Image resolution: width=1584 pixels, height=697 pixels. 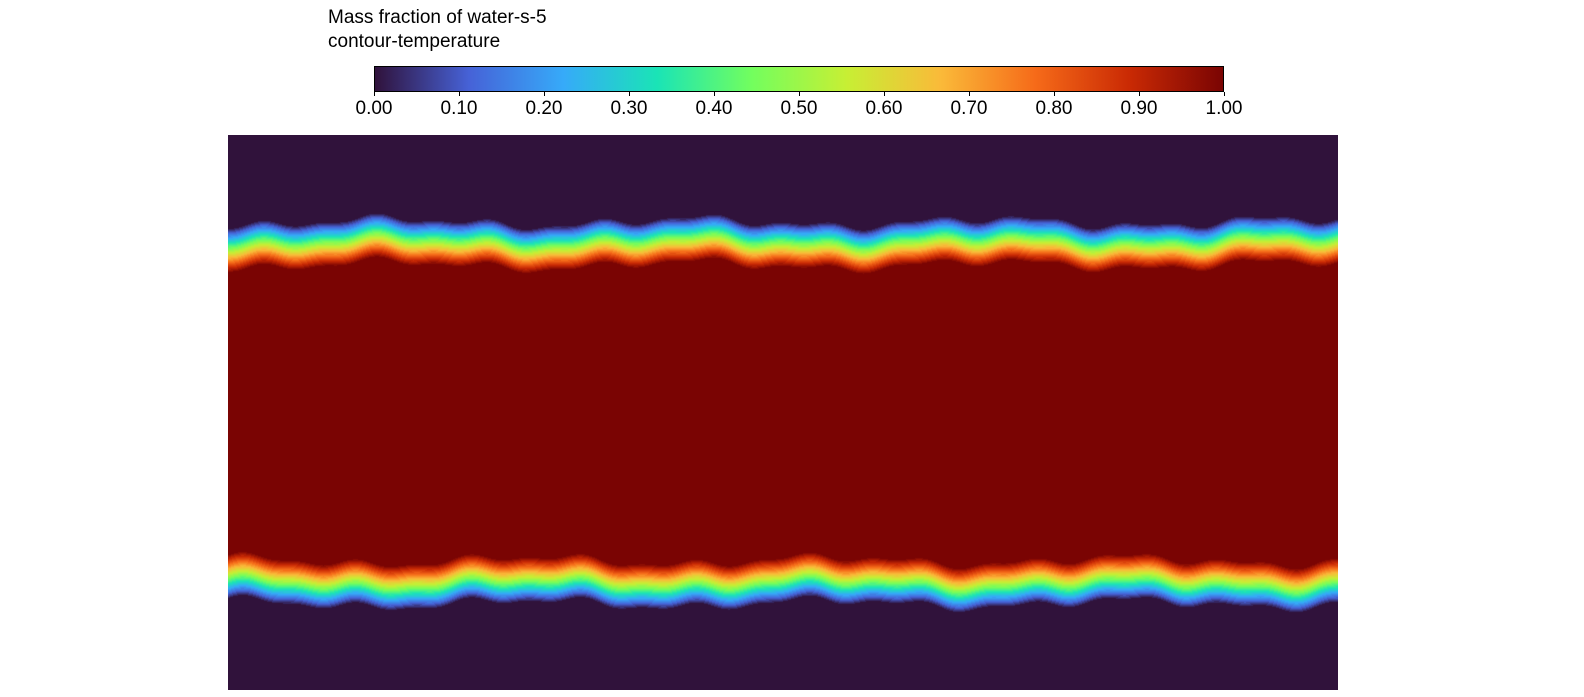 I want to click on colorbar-tick-label: 0.50, so click(x=799, y=108).